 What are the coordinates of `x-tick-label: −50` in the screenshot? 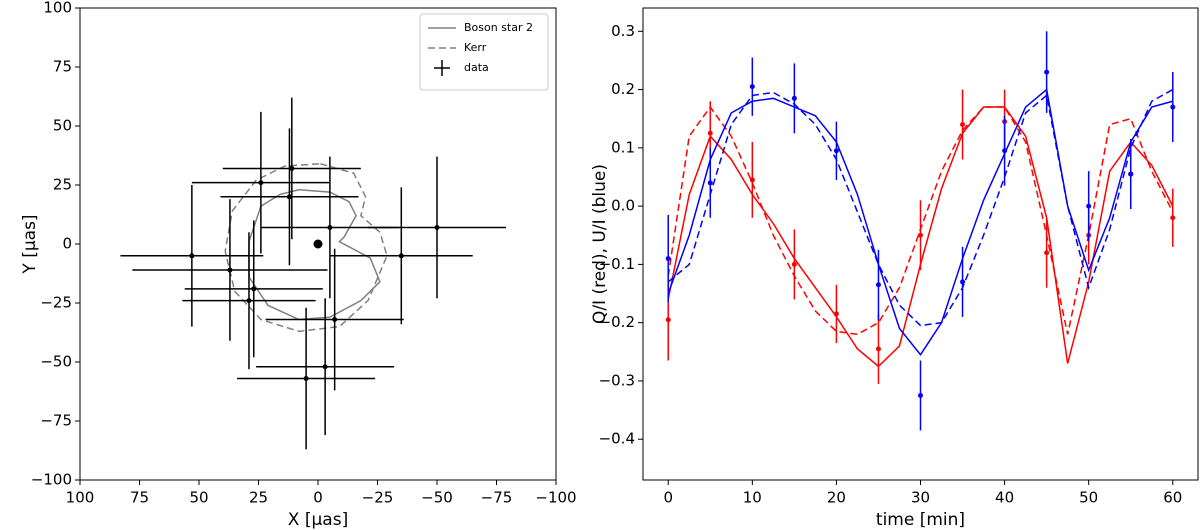 It's located at (437, 498).